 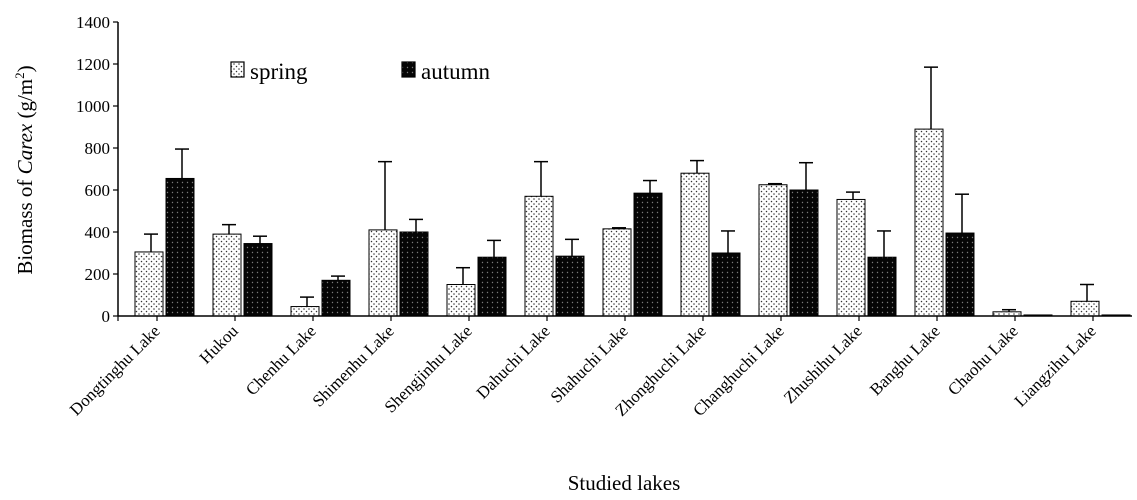 I want to click on y-tick-label-7: 1400, so click(x=93, y=22).